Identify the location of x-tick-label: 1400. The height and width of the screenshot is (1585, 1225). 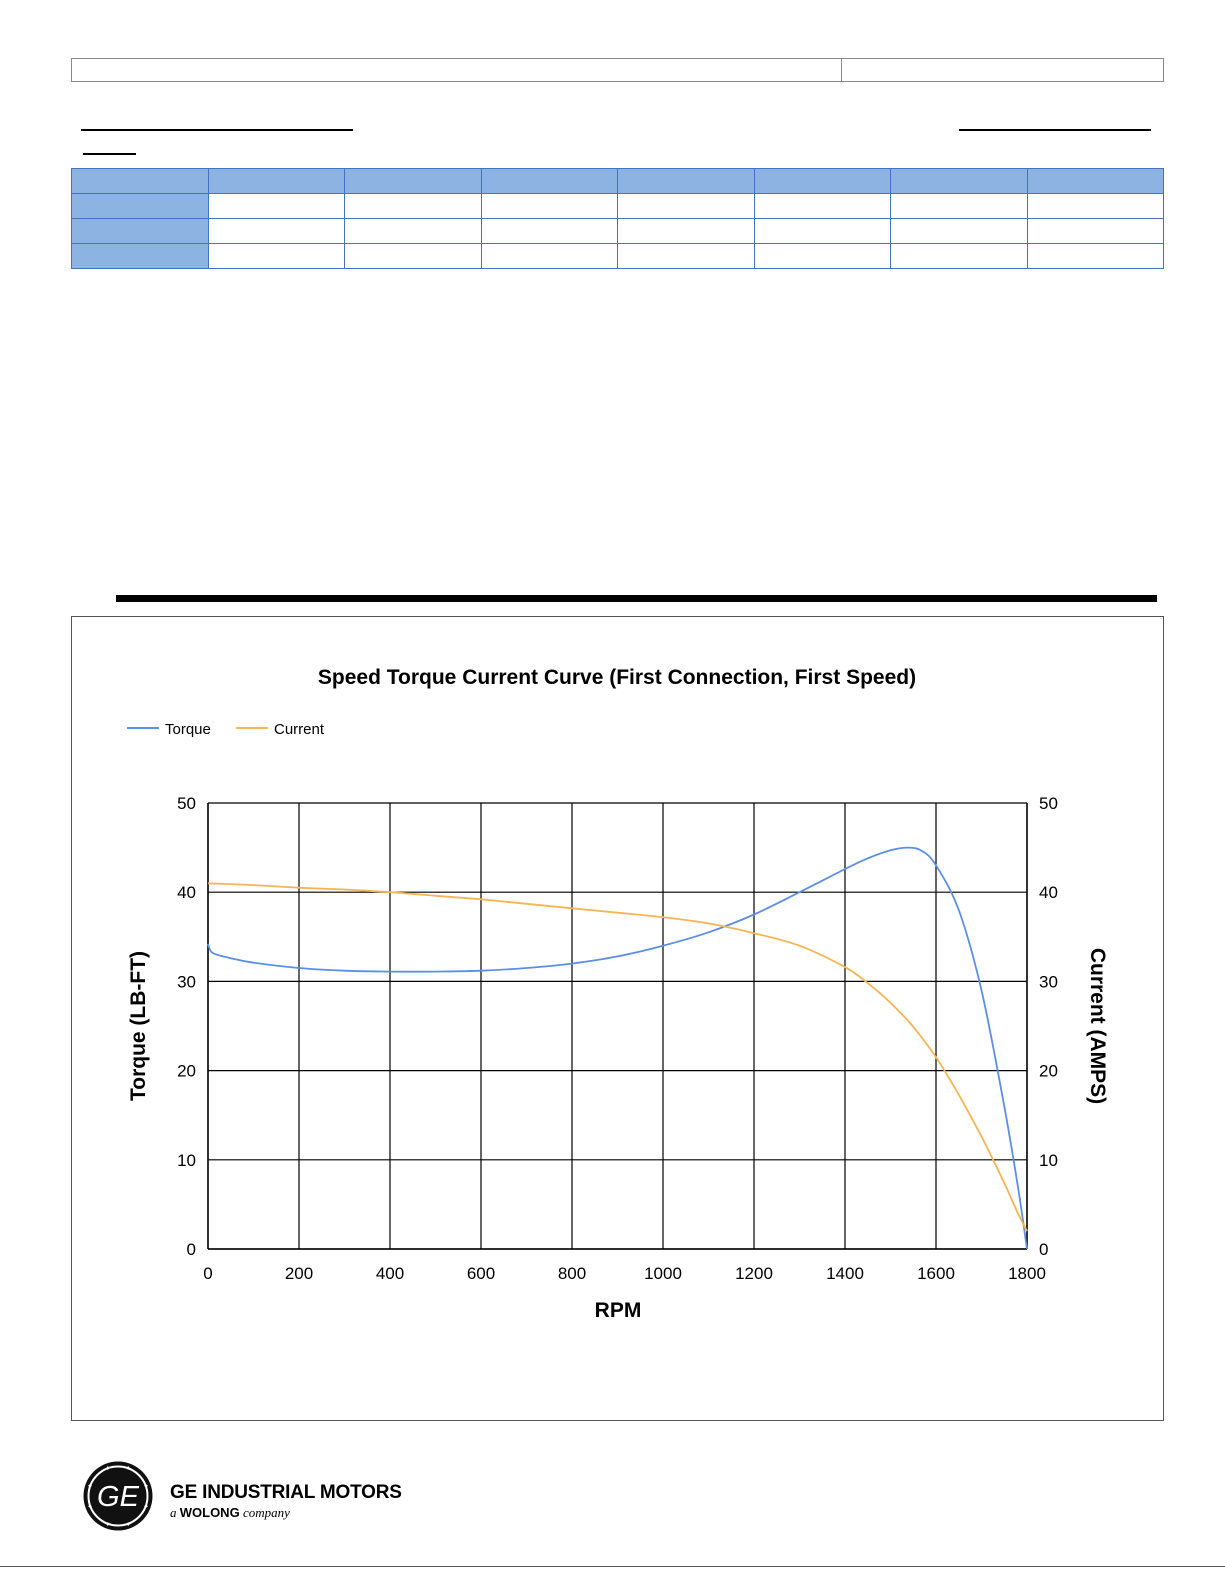
(845, 1273).